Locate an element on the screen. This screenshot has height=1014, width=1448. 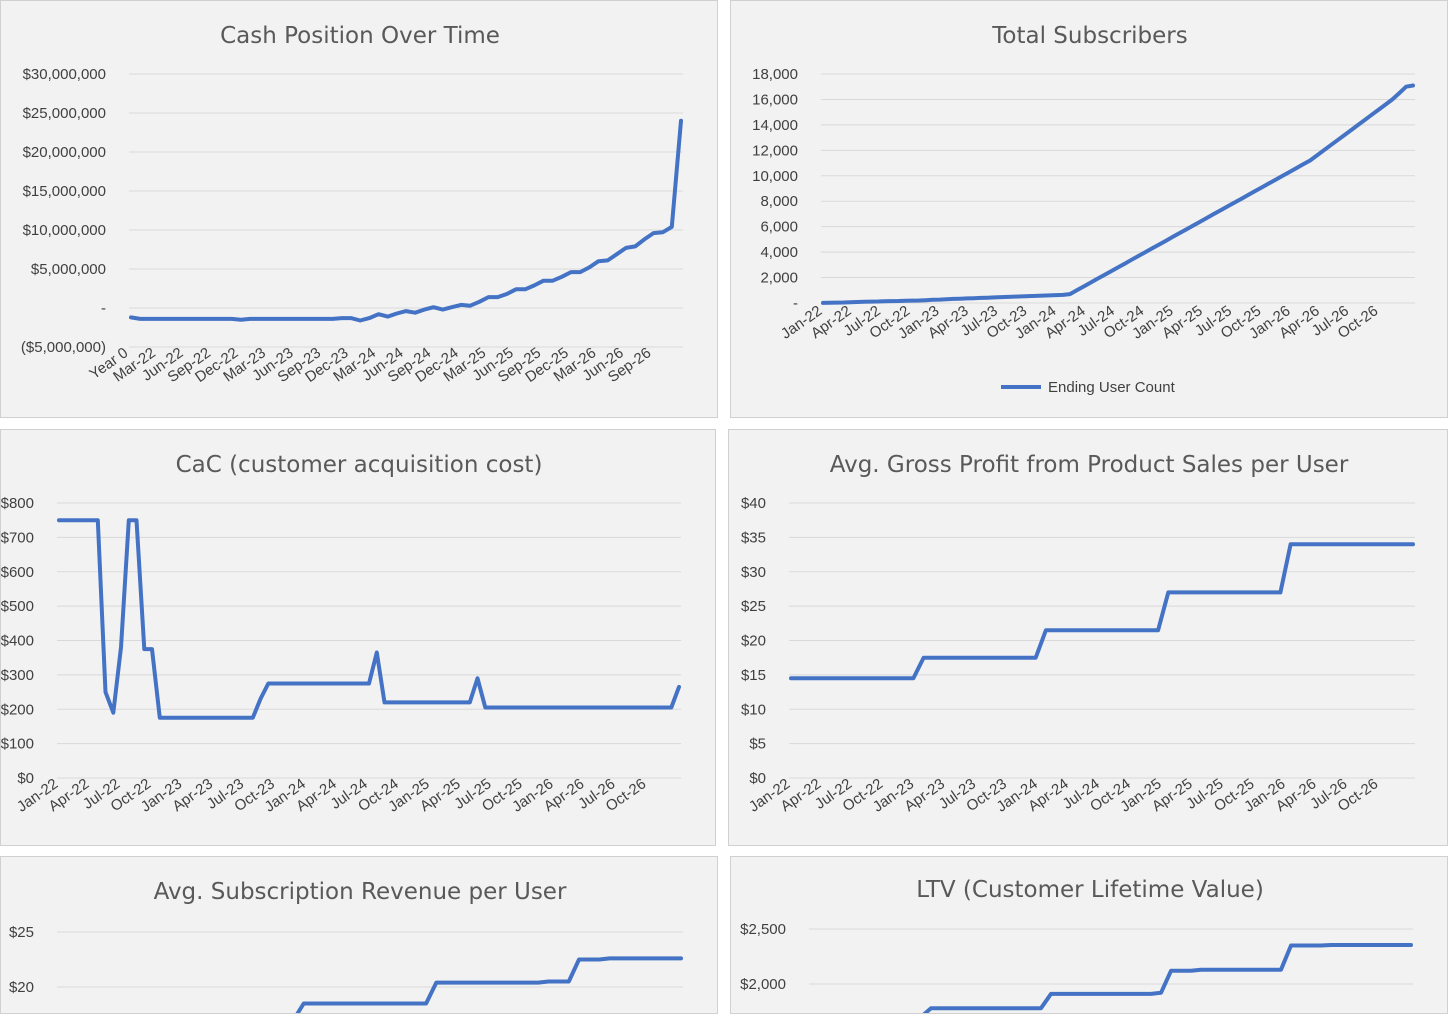
y-tick-label: $2,500 is located at coordinates (763, 929).